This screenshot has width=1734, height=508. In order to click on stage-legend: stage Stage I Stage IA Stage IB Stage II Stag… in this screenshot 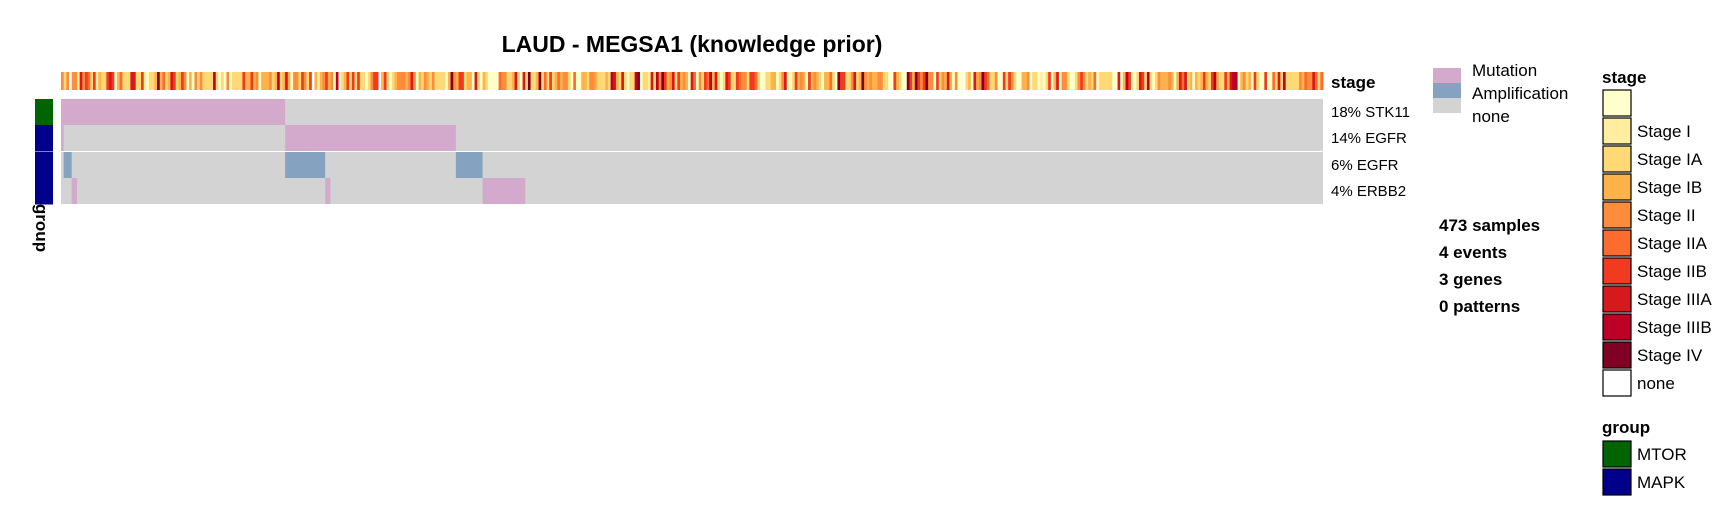, I will do `click(1657, 232)`.